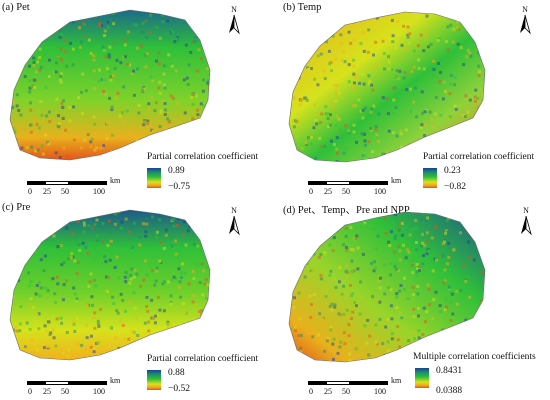 This screenshot has height=400, width=550. Describe the element at coordinates (302, 7) in the screenshot. I see `panel-title: (b) Temp` at that location.